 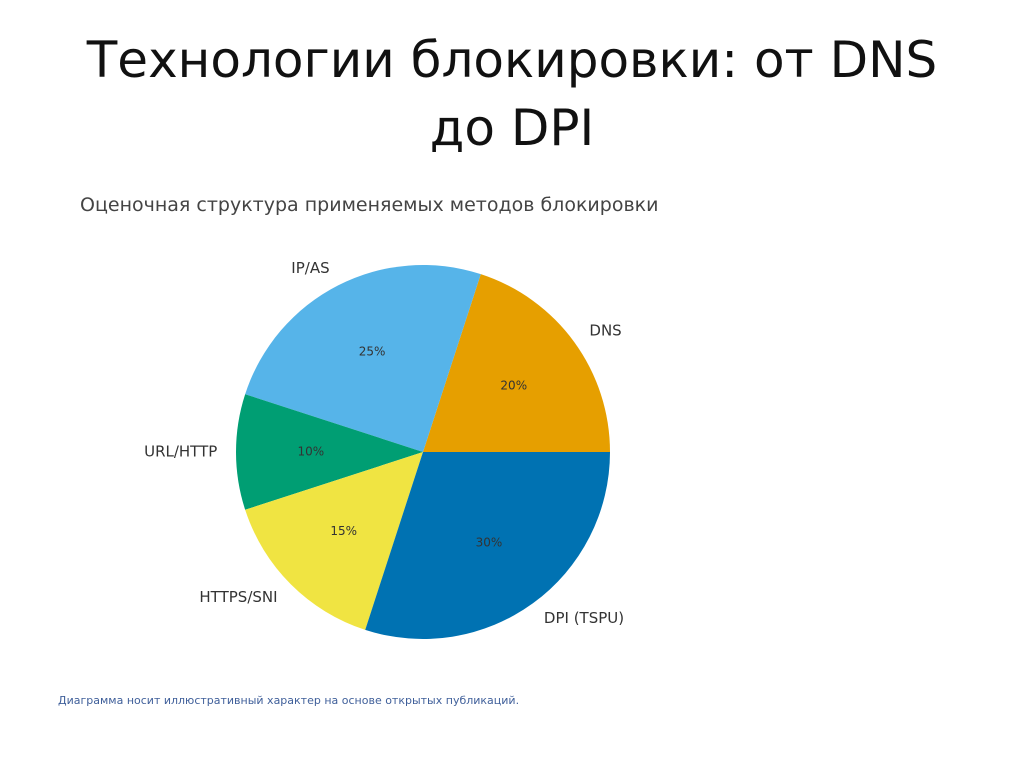 What do you see at coordinates (238, 597) in the screenshot?
I see `slice-label-https-sni: HTTPS/SNI` at bounding box center [238, 597].